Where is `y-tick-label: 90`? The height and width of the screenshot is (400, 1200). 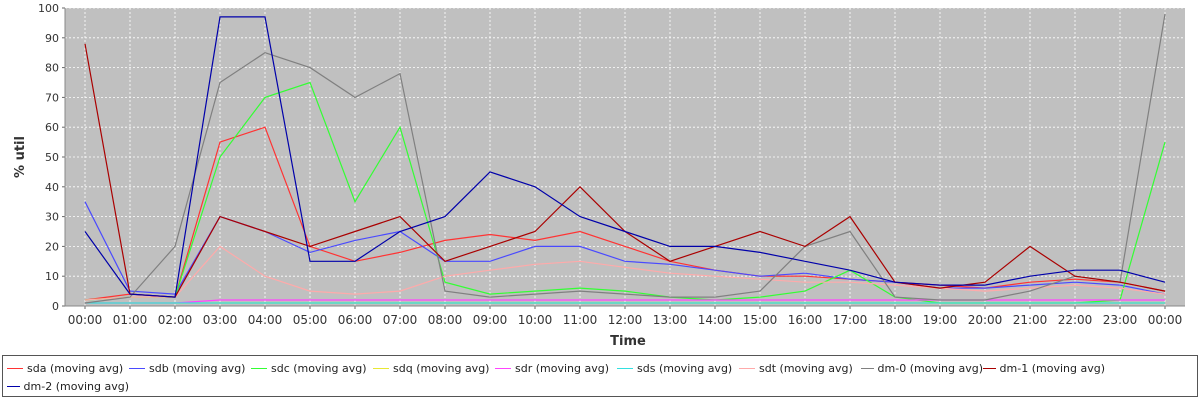
y-tick-label: 90 is located at coordinates (52, 38).